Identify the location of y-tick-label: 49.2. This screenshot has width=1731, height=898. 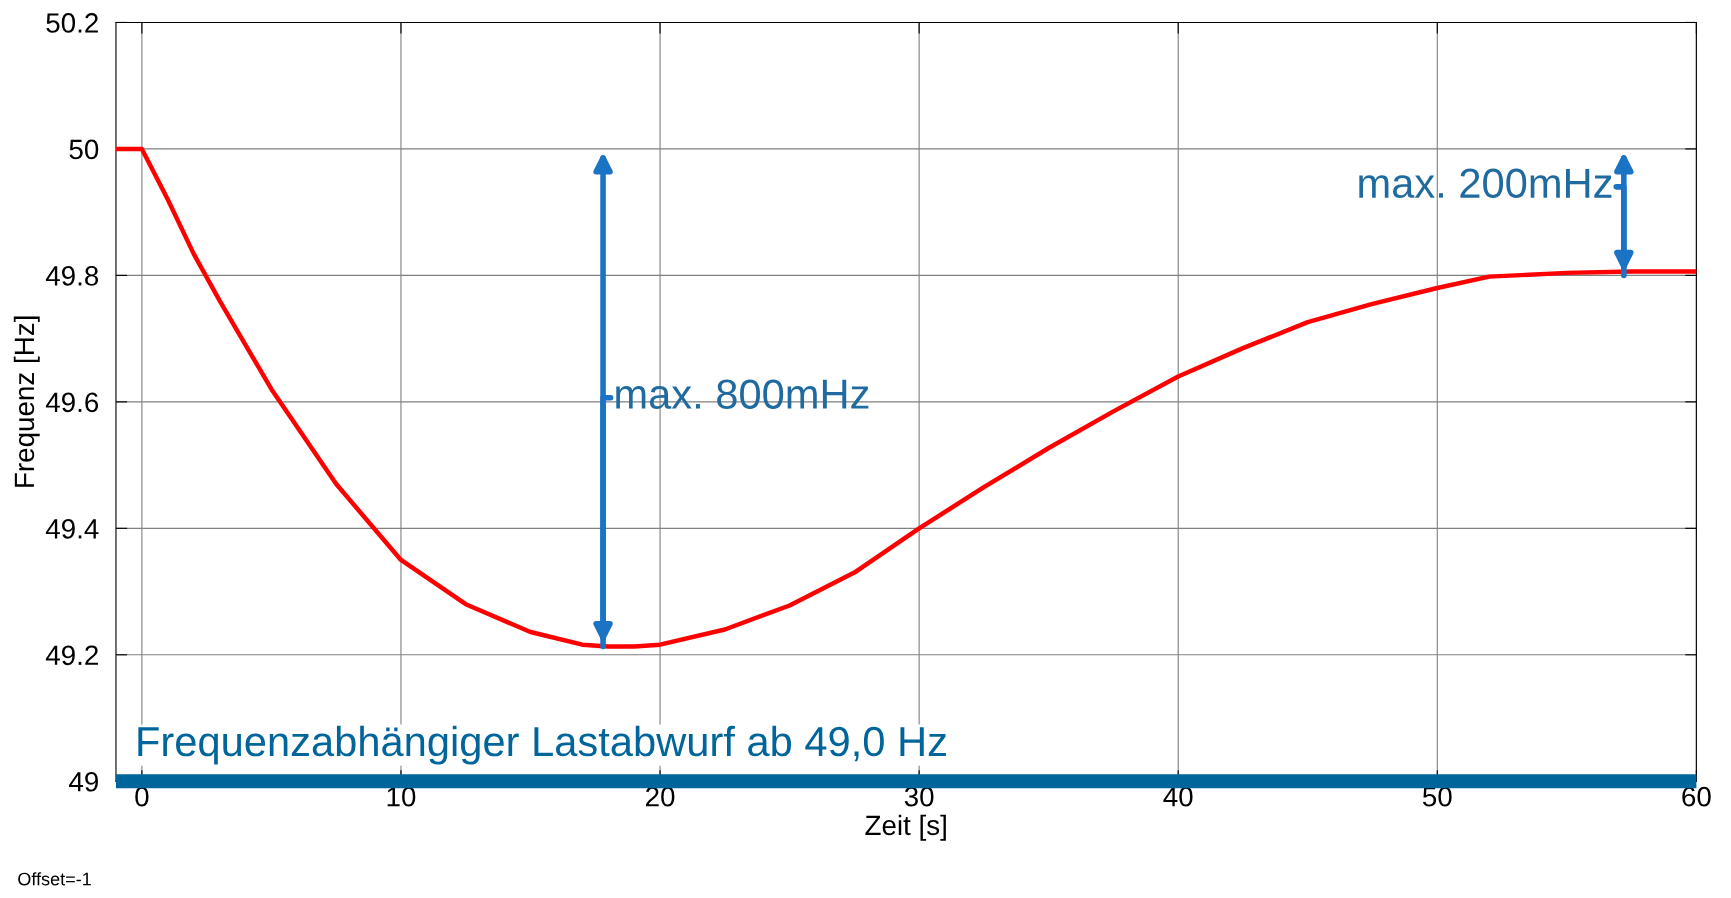
(71, 655).